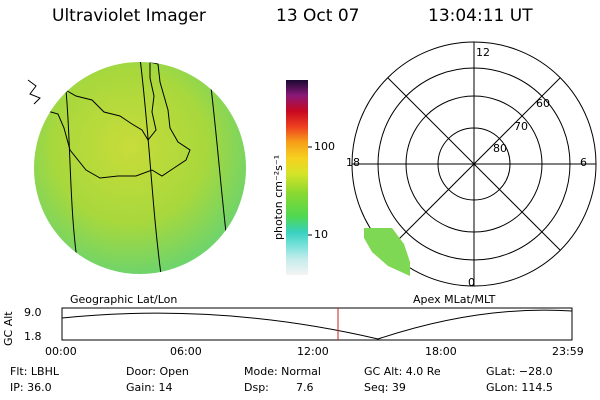  I want to click on info-filter: Flt: LBHL, so click(34, 371).